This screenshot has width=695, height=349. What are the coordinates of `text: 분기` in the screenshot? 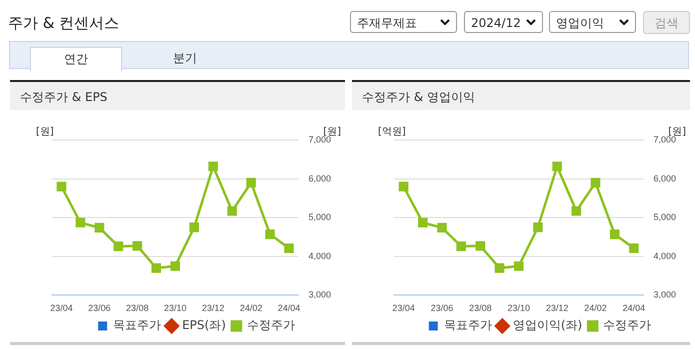 It's located at (185, 58).